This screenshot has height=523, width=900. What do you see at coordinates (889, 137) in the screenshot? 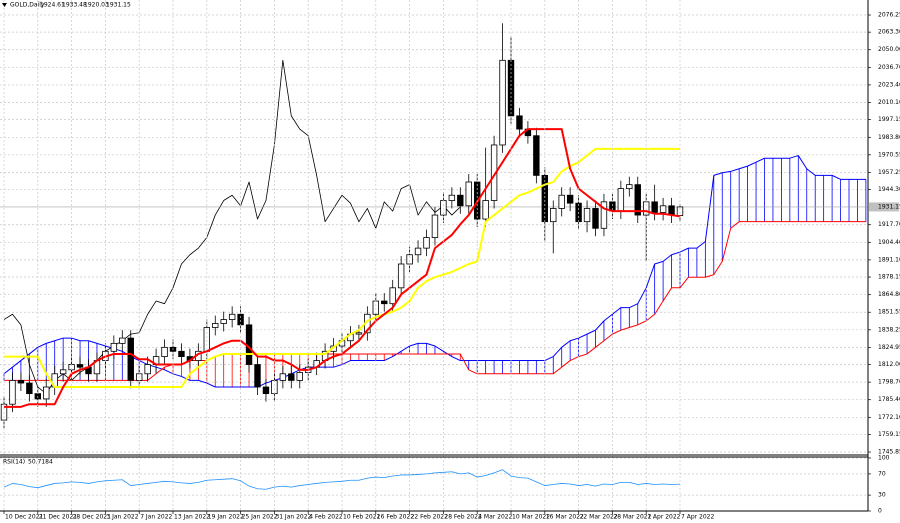
I see `y-tick-label: 1983.80` at bounding box center [889, 137].